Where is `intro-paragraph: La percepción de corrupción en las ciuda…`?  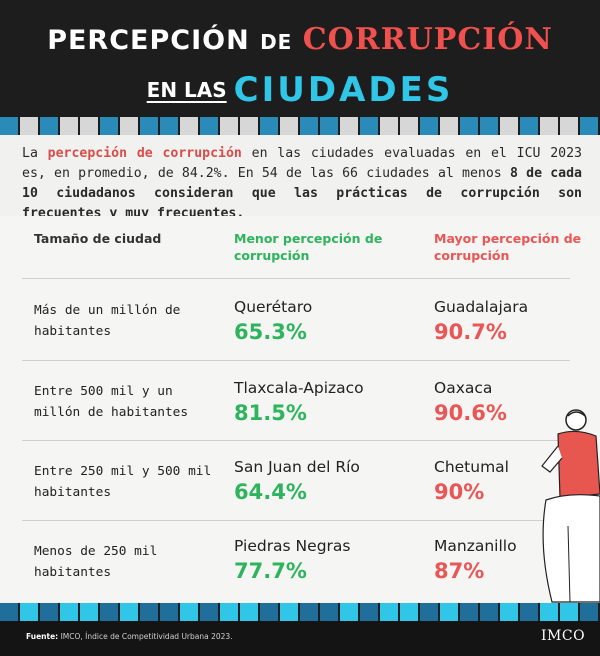 intro-paragraph: La percepción de corrupción en las ciuda… is located at coordinates (302, 184).